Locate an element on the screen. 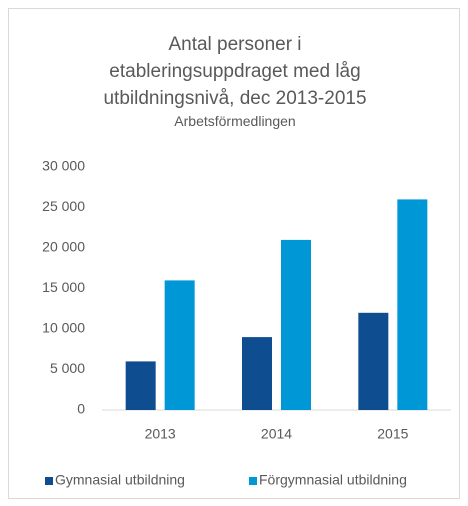 Image resolution: width=468 pixels, height=506 pixels. y-tick-label: 30 000 is located at coordinates (63, 166).